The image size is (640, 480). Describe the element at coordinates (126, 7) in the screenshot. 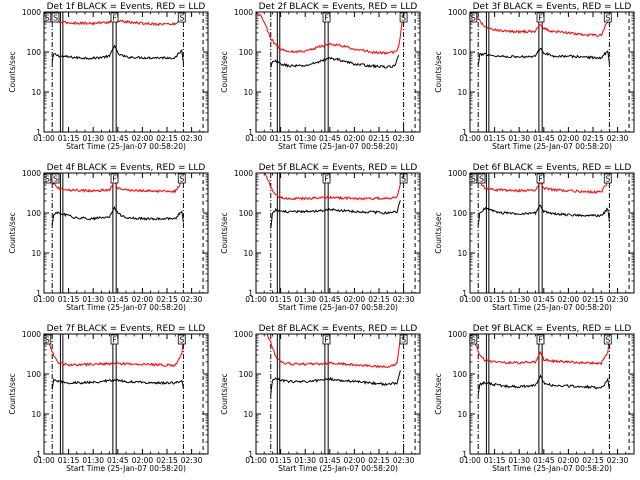

I see `panel-title: Det 1f BLACK = Events, RED = LLD` at that location.